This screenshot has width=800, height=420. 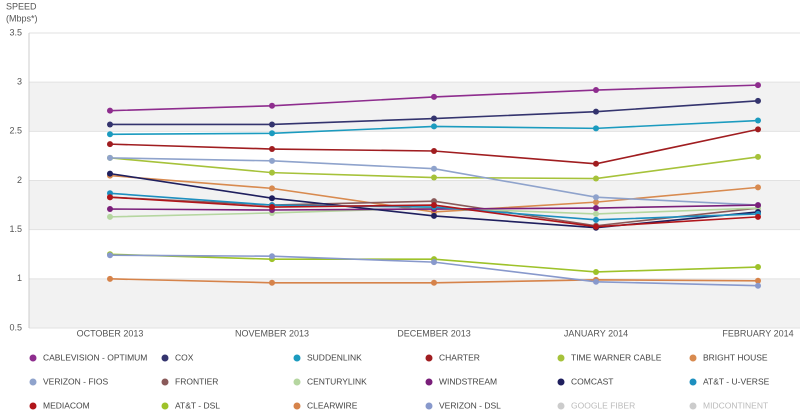 What do you see at coordinates (434, 333) in the screenshot?
I see `x-tick-label: DECEMBER 2013` at bounding box center [434, 333].